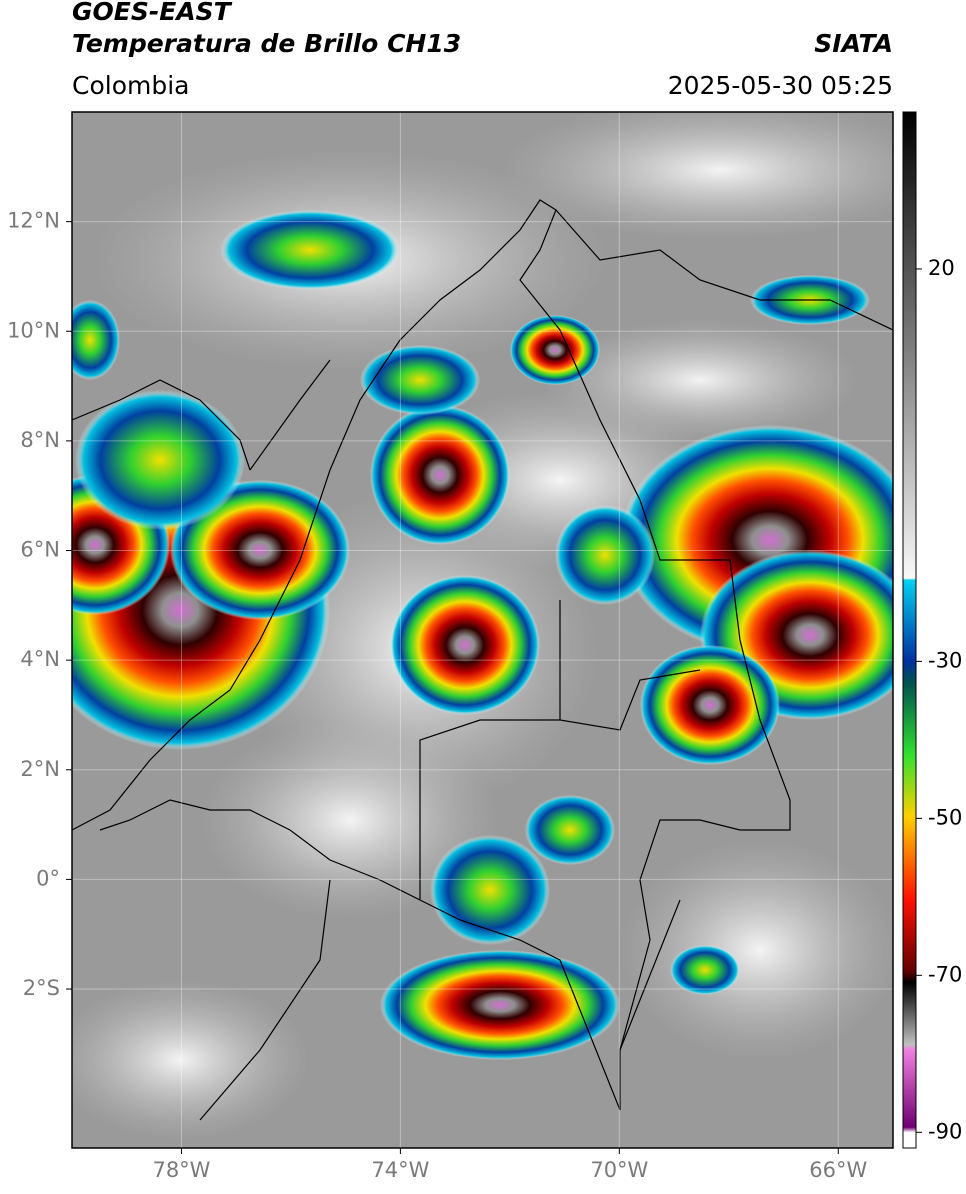  Describe the element at coordinates (266, 43) in the screenshot. I see `subtitle: Temperatura de Brillo CH13` at that location.